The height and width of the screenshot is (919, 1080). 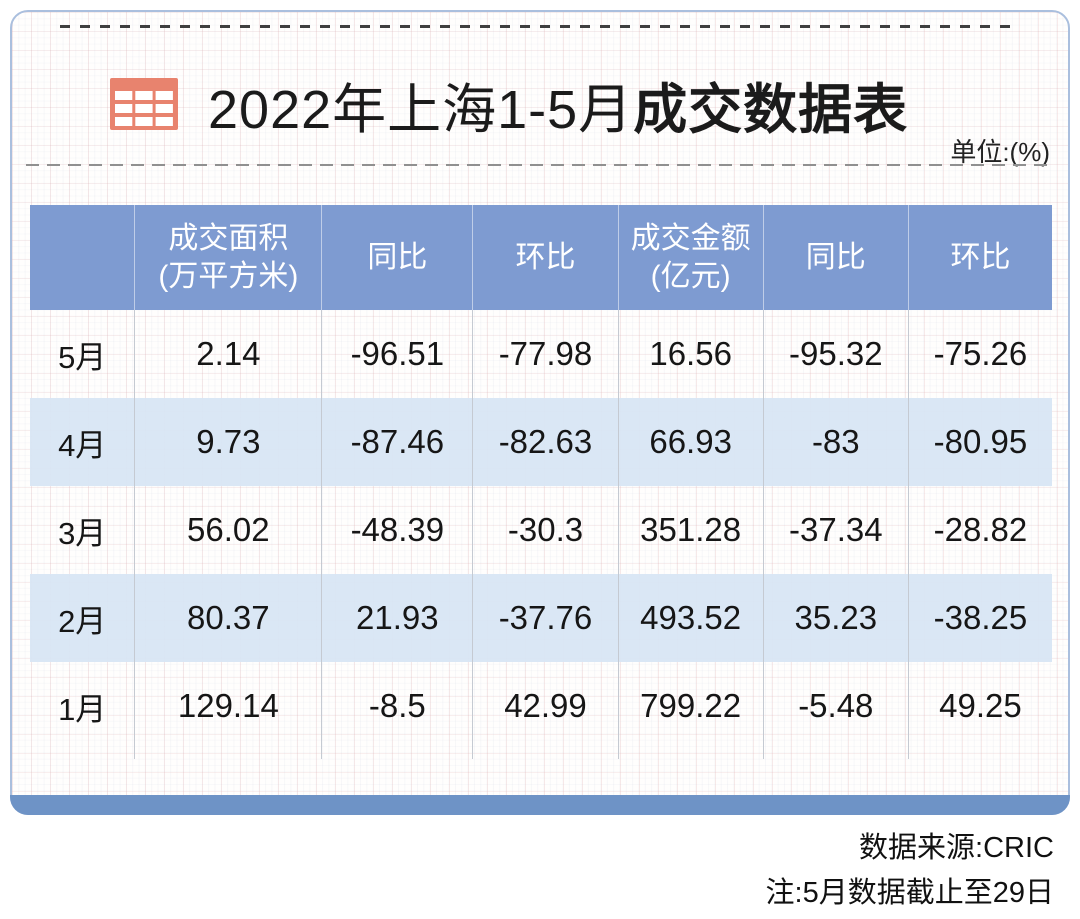 What do you see at coordinates (421, 109) in the screenshot?
I see `title-regular: 2022年上海1-5月` at bounding box center [421, 109].